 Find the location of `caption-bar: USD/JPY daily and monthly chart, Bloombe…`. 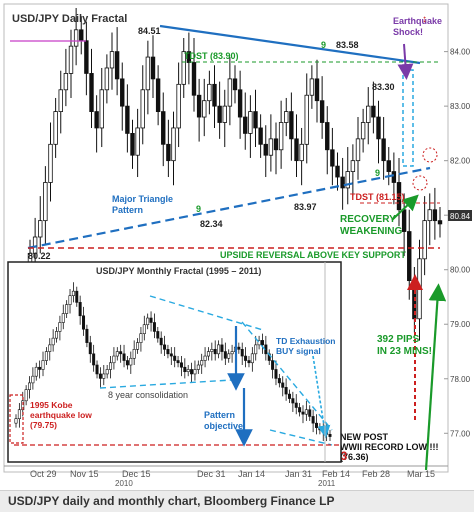

caption-bar: USD/JPY daily and monthly chart, Bloombe… is located at coordinates (237, 501).